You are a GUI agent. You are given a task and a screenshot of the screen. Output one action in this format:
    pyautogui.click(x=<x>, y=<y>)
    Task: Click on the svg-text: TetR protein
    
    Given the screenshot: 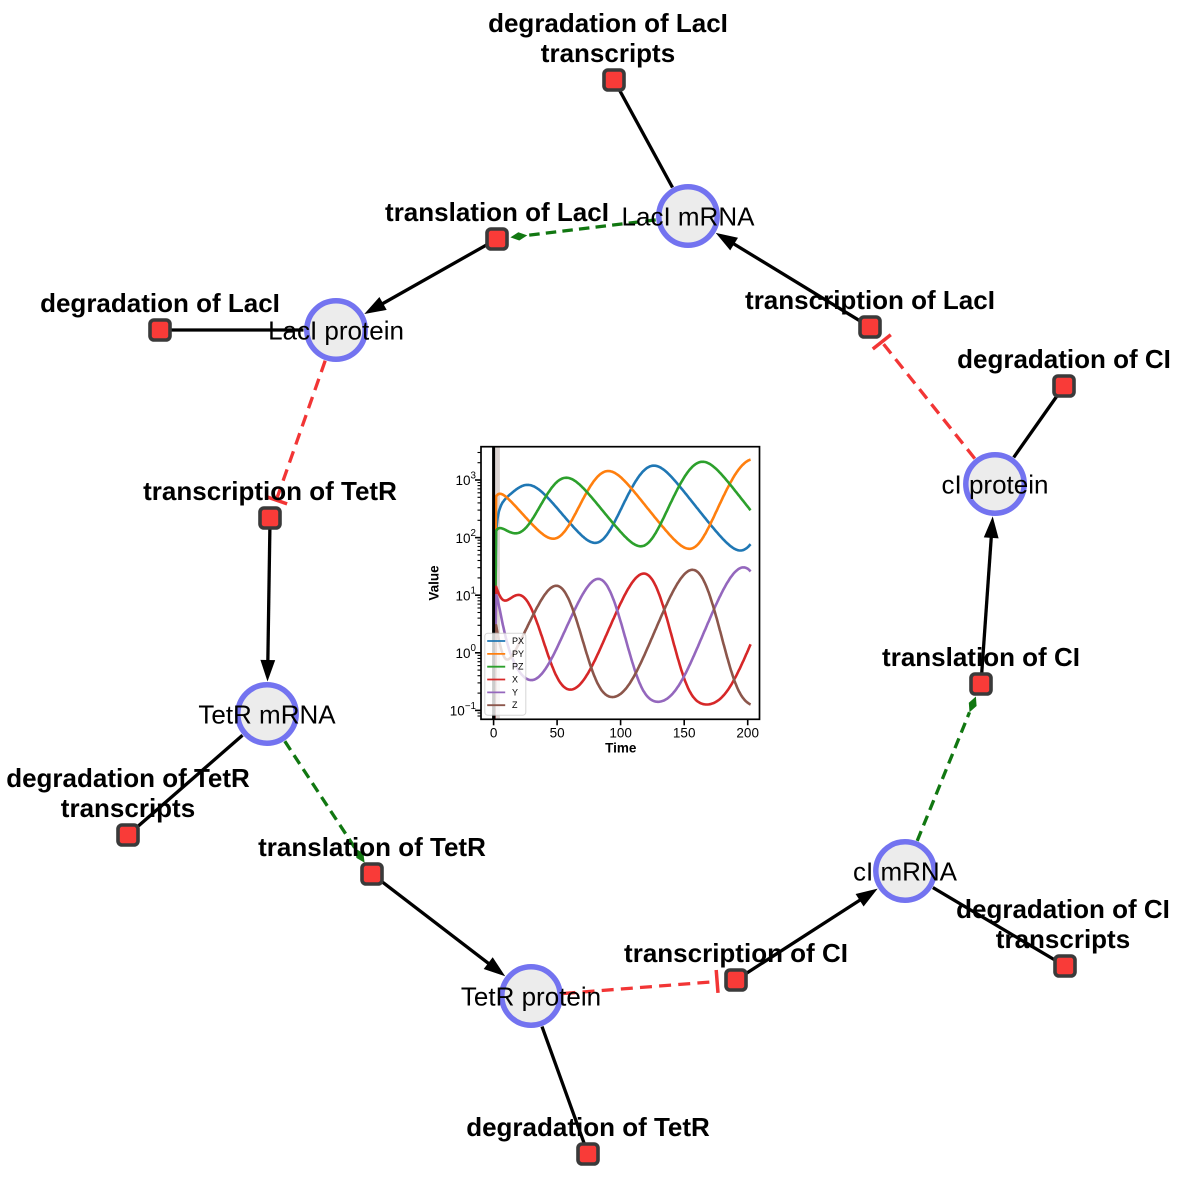 What is the action you would take?
    pyautogui.click(x=531, y=997)
    